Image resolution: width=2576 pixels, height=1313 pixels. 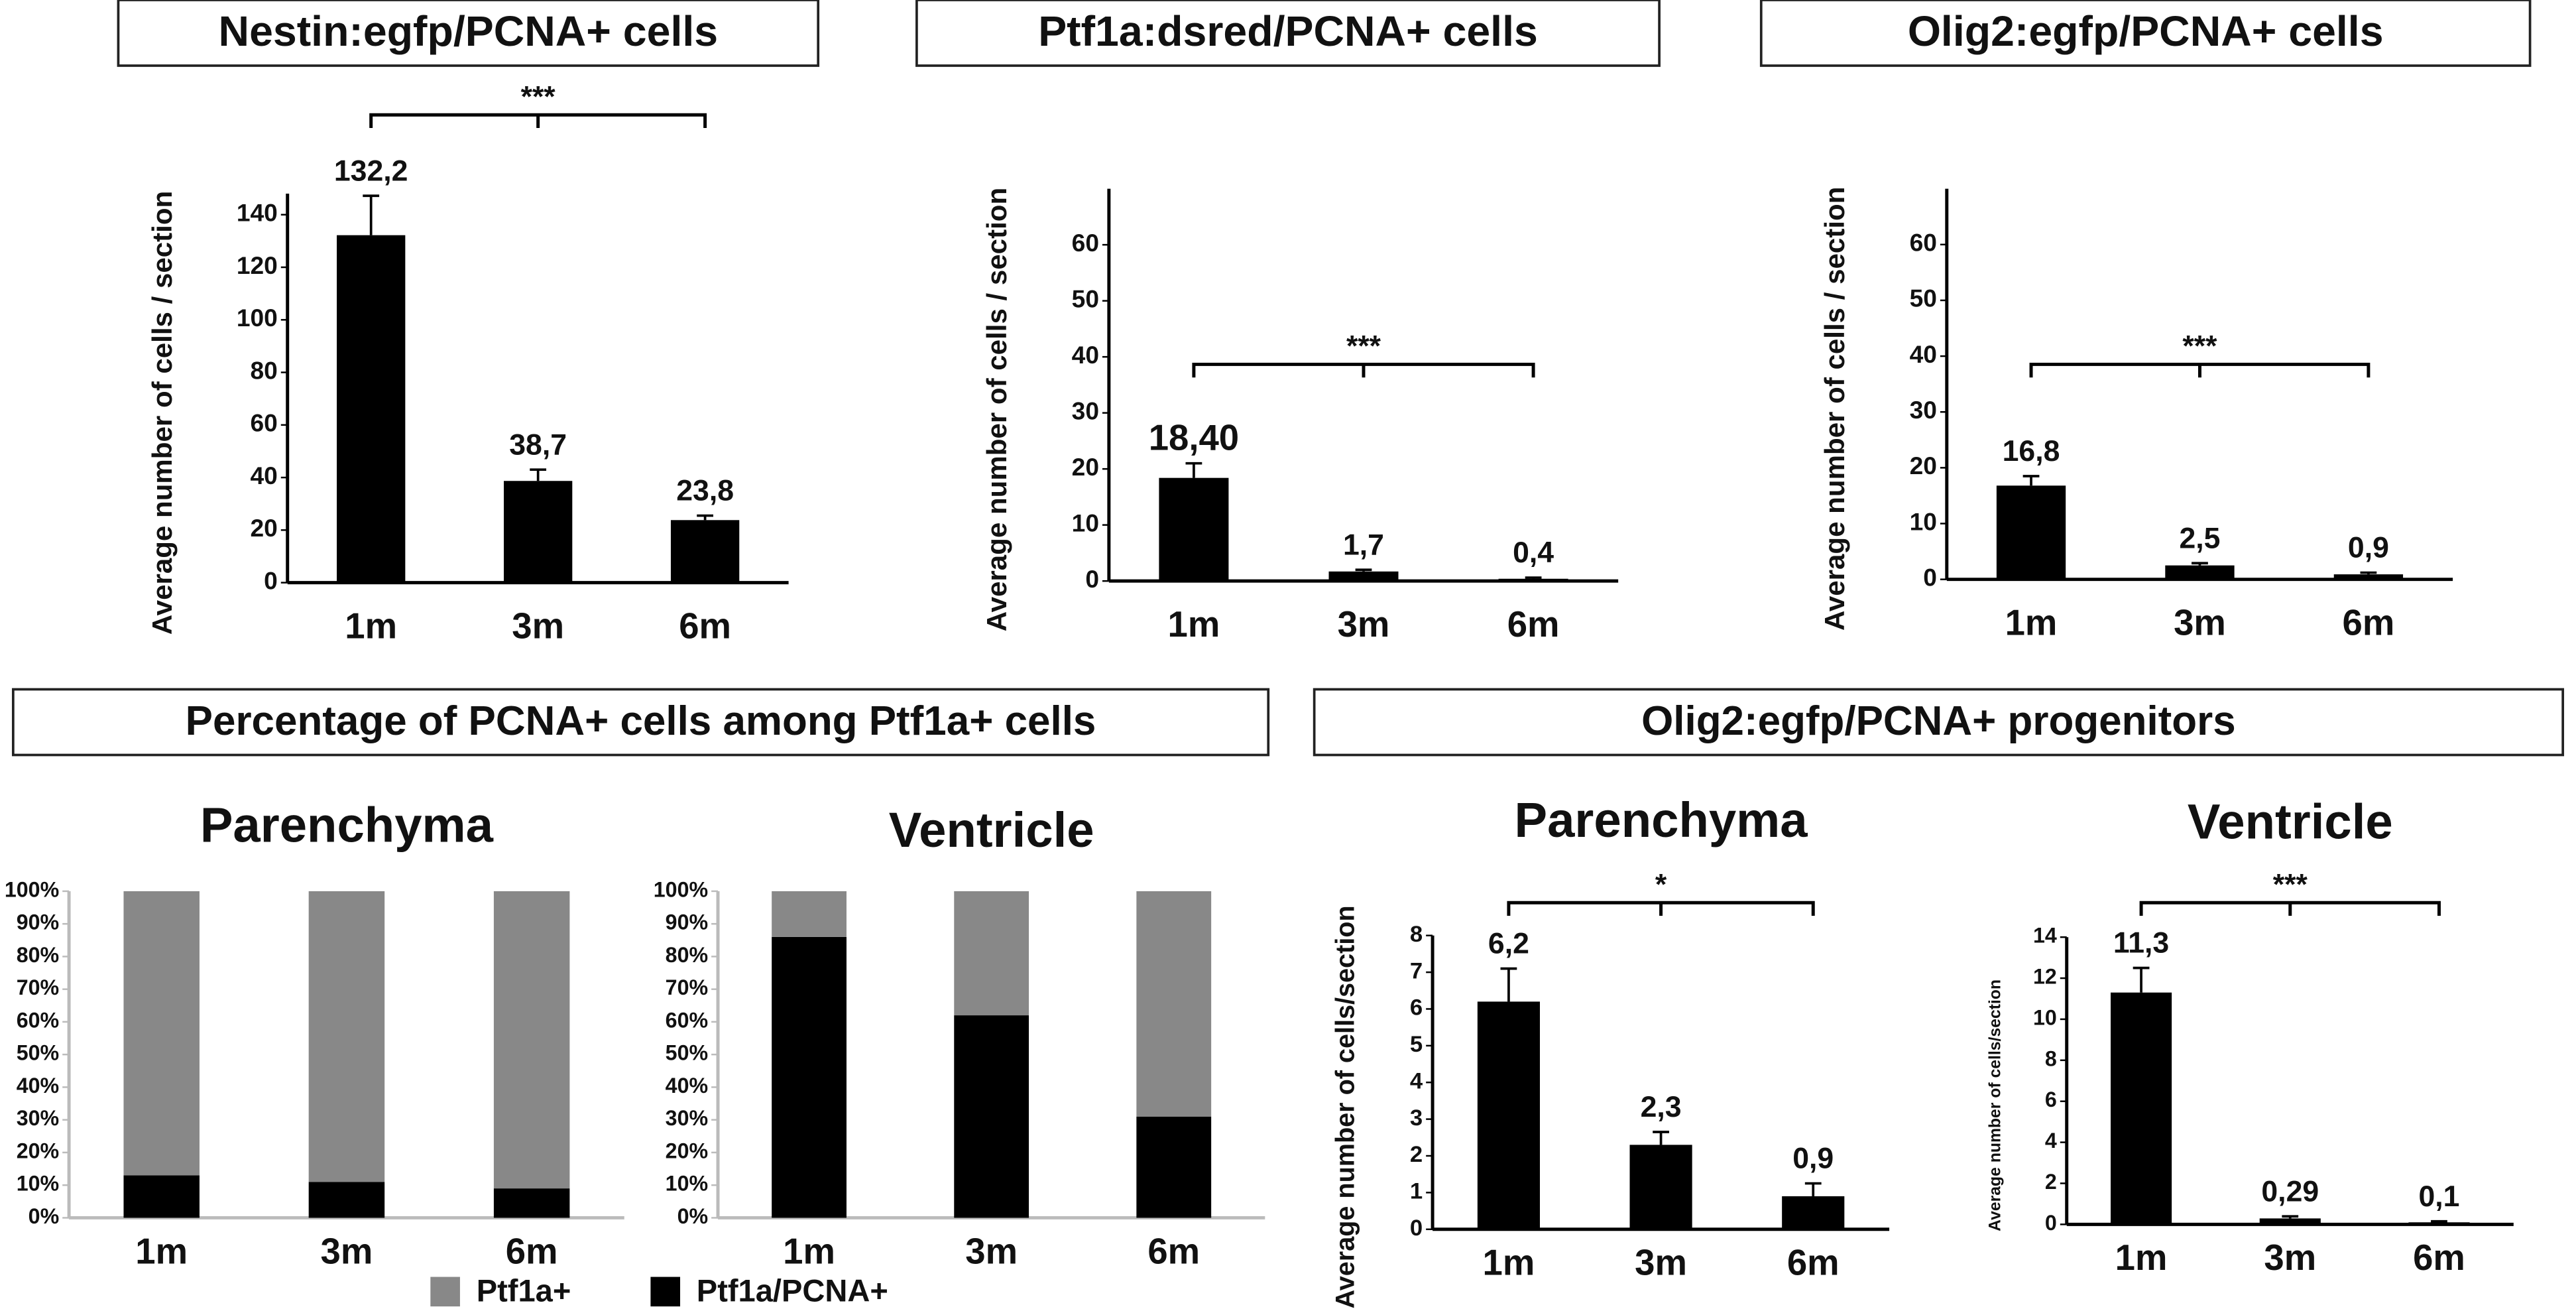 What do you see at coordinates (538, 445) in the screenshot?
I see `data-label: 38,7` at bounding box center [538, 445].